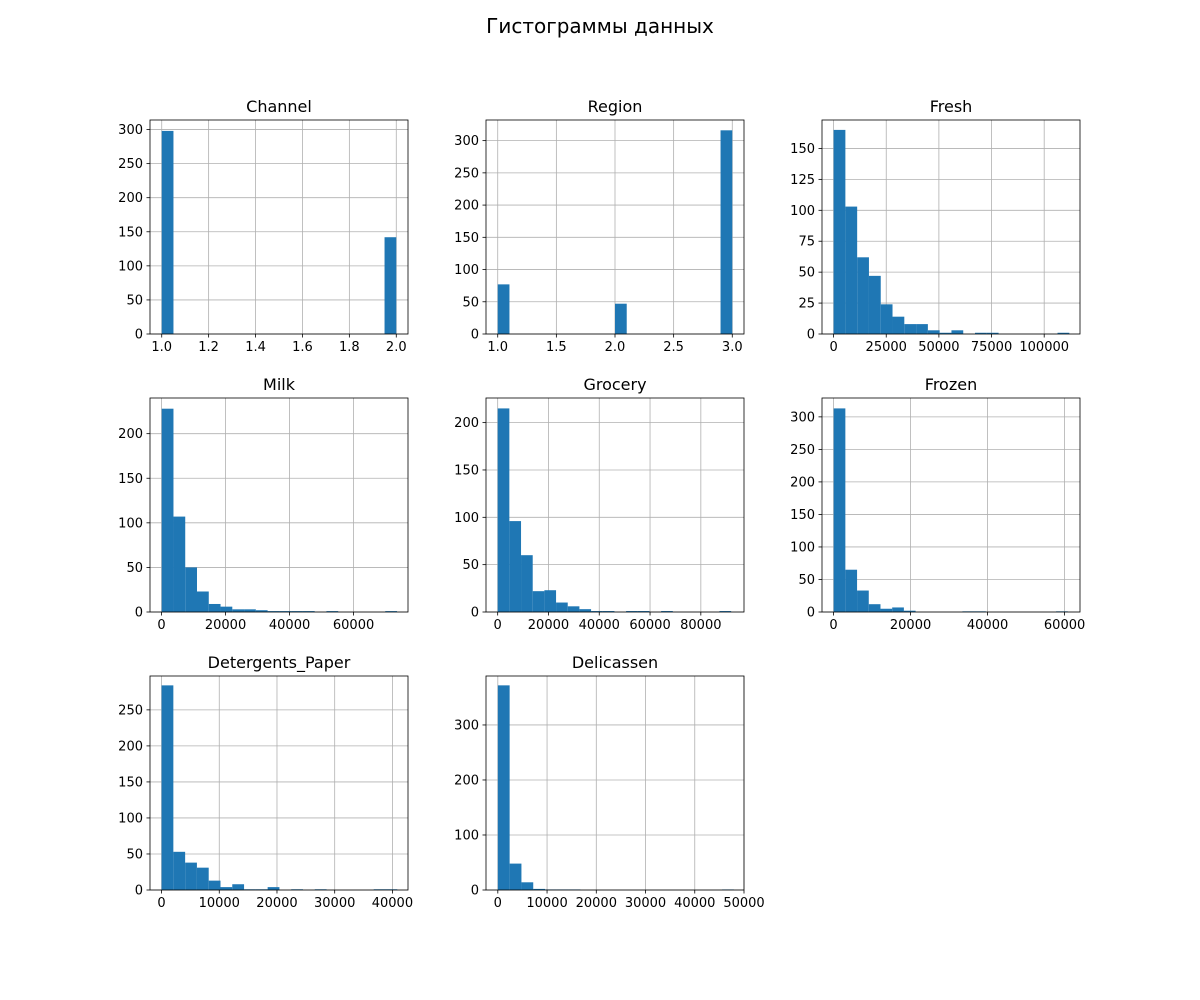 Image resolution: width=1200 pixels, height=1000 pixels. What do you see at coordinates (886, 347) in the screenshot?
I see `x-tick-label: 25000` at bounding box center [886, 347].